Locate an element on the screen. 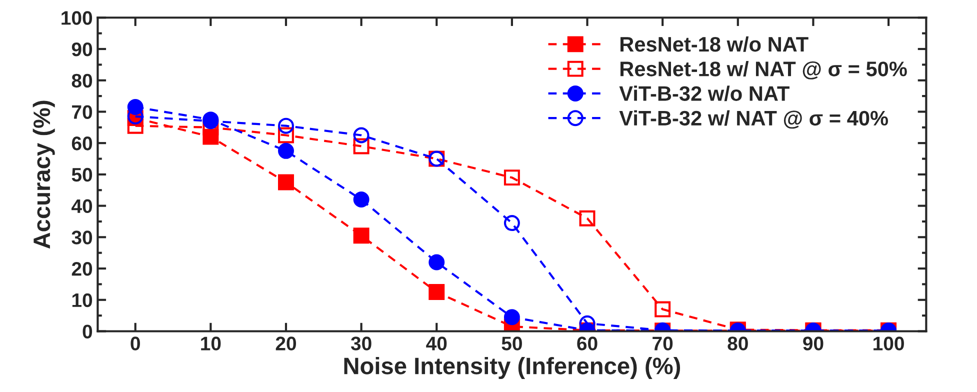  y-tick-label: 60 is located at coordinates (82, 143).